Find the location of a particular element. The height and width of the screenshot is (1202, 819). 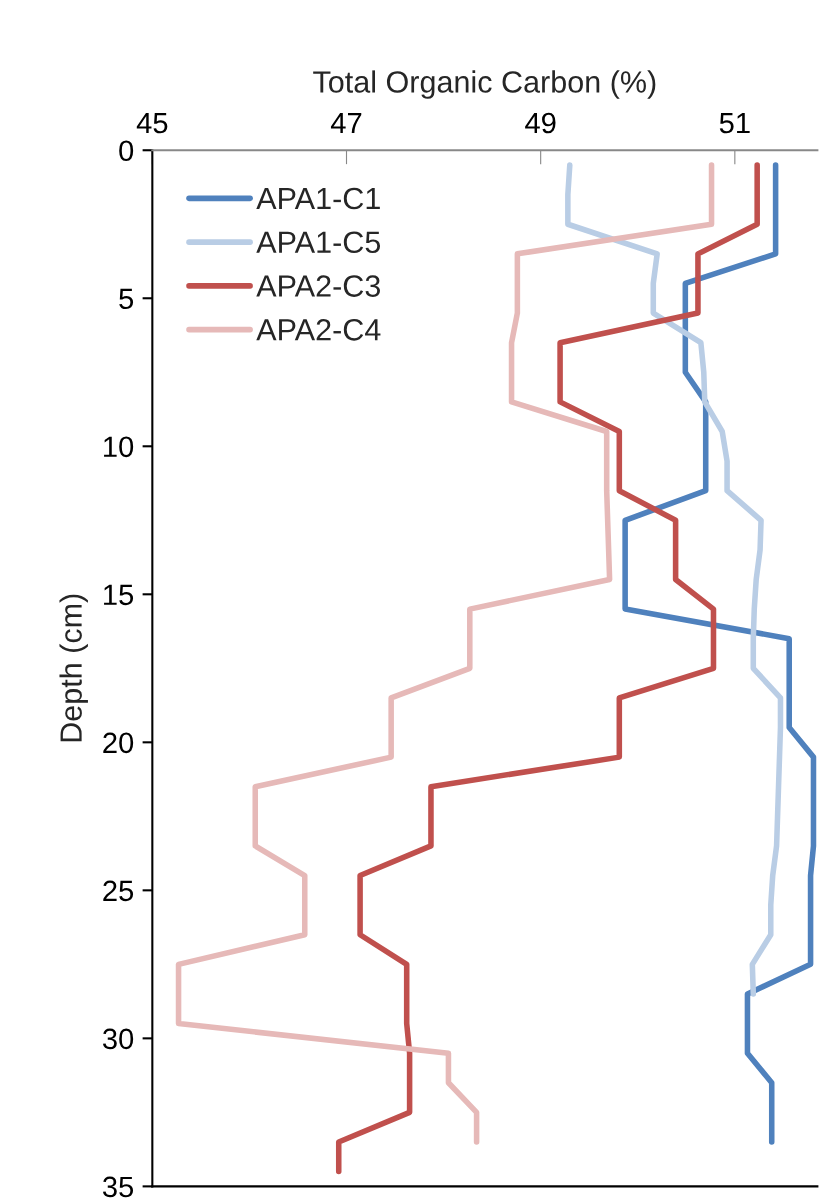

legend-label: APA2-C4 is located at coordinates (318, 330).